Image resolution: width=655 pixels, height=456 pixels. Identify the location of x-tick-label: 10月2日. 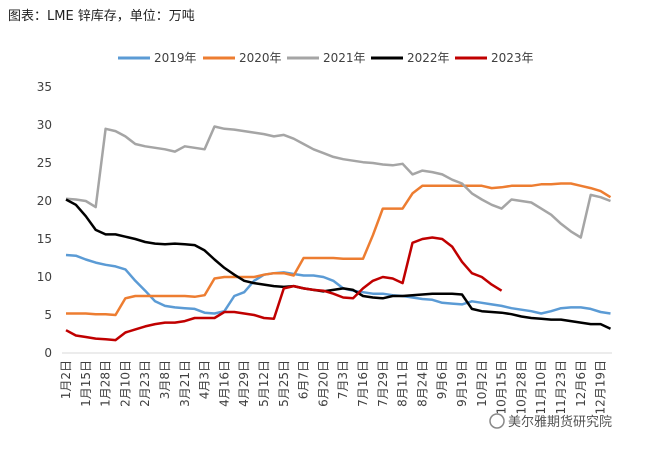
(482, 383).